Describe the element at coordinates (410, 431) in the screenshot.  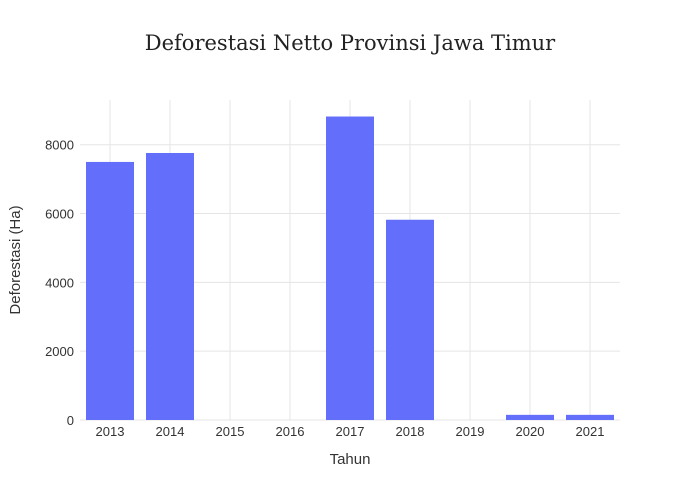
I see `x-tick-label: 2018` at that location.